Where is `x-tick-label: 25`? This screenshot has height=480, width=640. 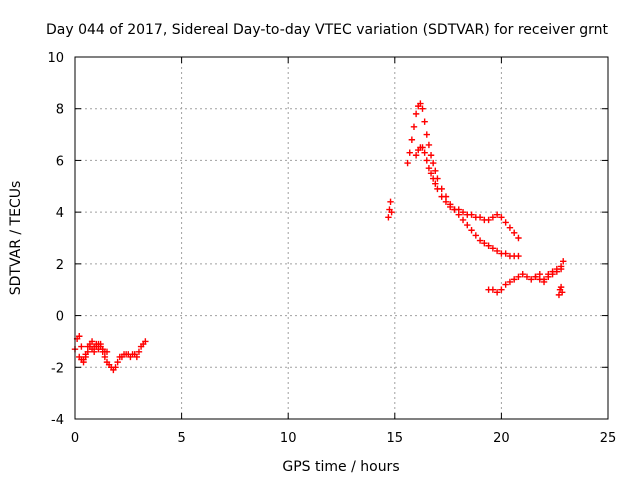
x-tick-label: 25 is located at coordinates (608, 438).